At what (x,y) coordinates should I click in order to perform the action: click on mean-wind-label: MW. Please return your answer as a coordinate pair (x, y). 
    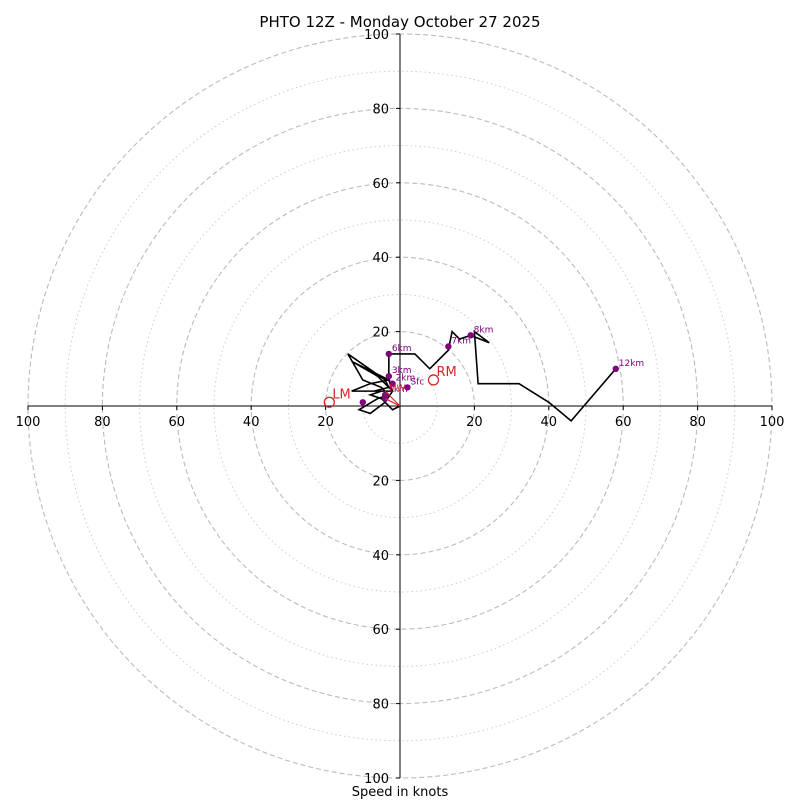
    Looking at the image, I should click on (397, 389).